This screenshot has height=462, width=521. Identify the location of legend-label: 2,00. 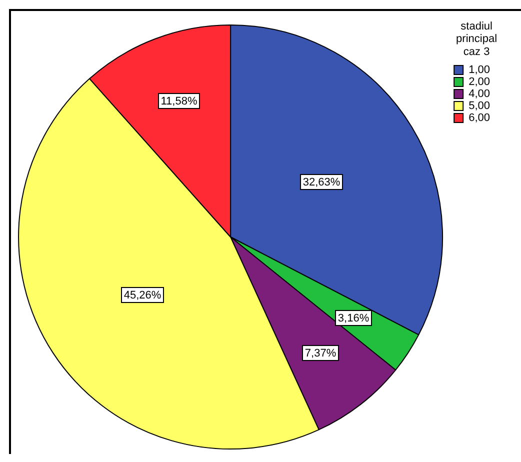
(479, 82).